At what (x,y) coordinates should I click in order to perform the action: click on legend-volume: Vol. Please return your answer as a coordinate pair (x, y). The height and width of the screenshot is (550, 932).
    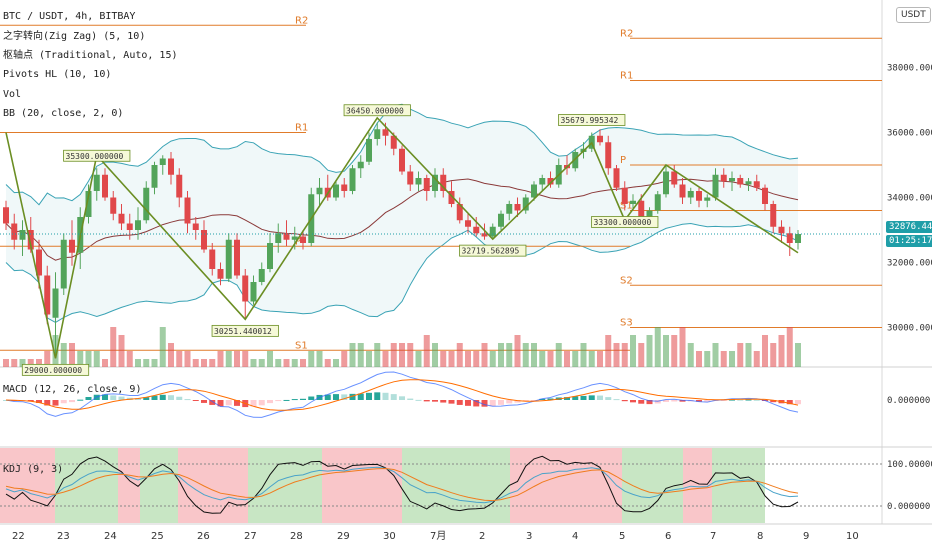
    Looking at the image, I should click on (12, 94).